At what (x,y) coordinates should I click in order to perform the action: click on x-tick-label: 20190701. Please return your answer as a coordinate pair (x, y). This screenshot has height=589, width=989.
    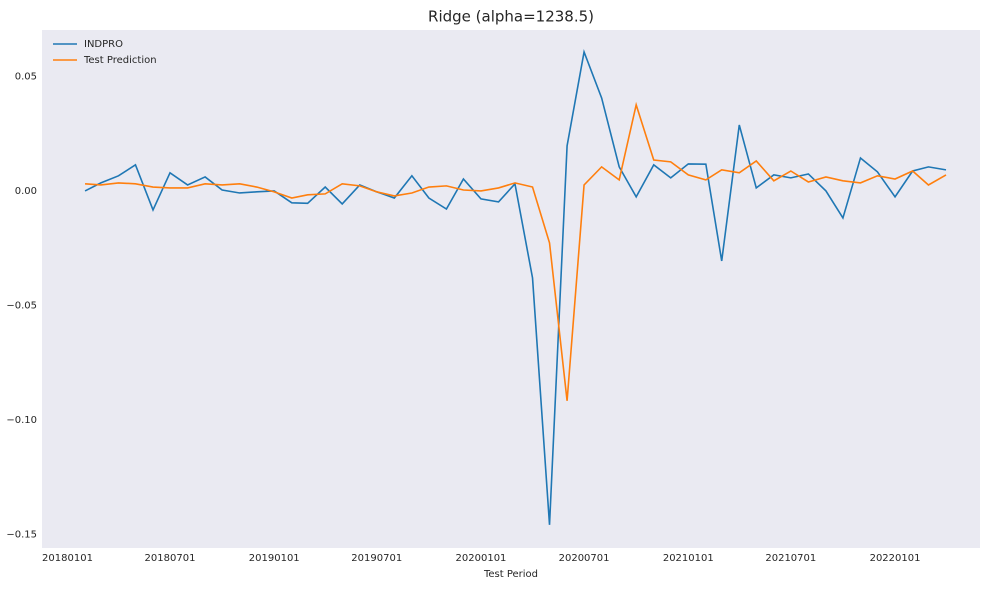
    Looking at the image, I should click on (376, 558).